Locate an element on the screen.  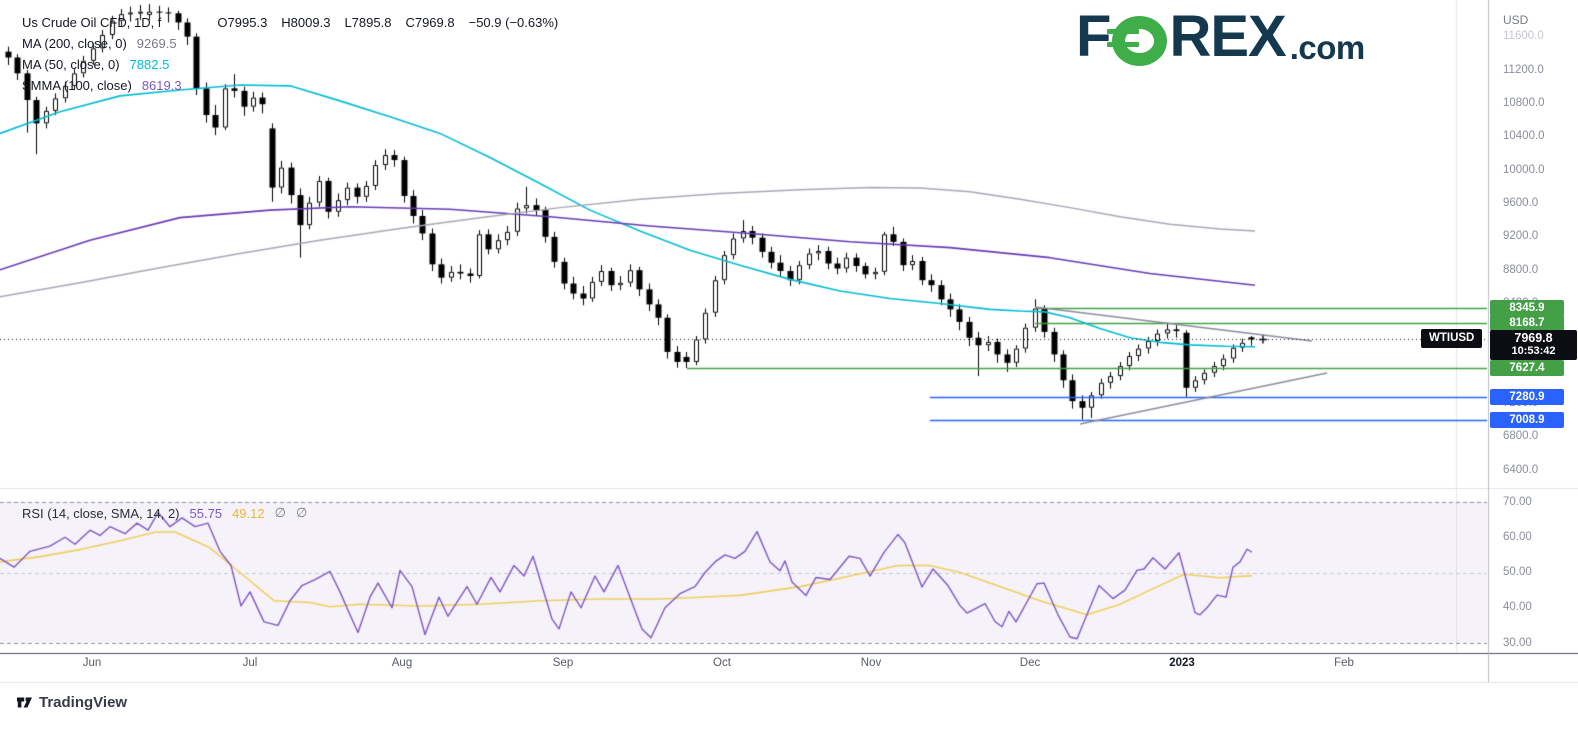
price-tick: 11600.0 is located at coordinates (1523, 36).